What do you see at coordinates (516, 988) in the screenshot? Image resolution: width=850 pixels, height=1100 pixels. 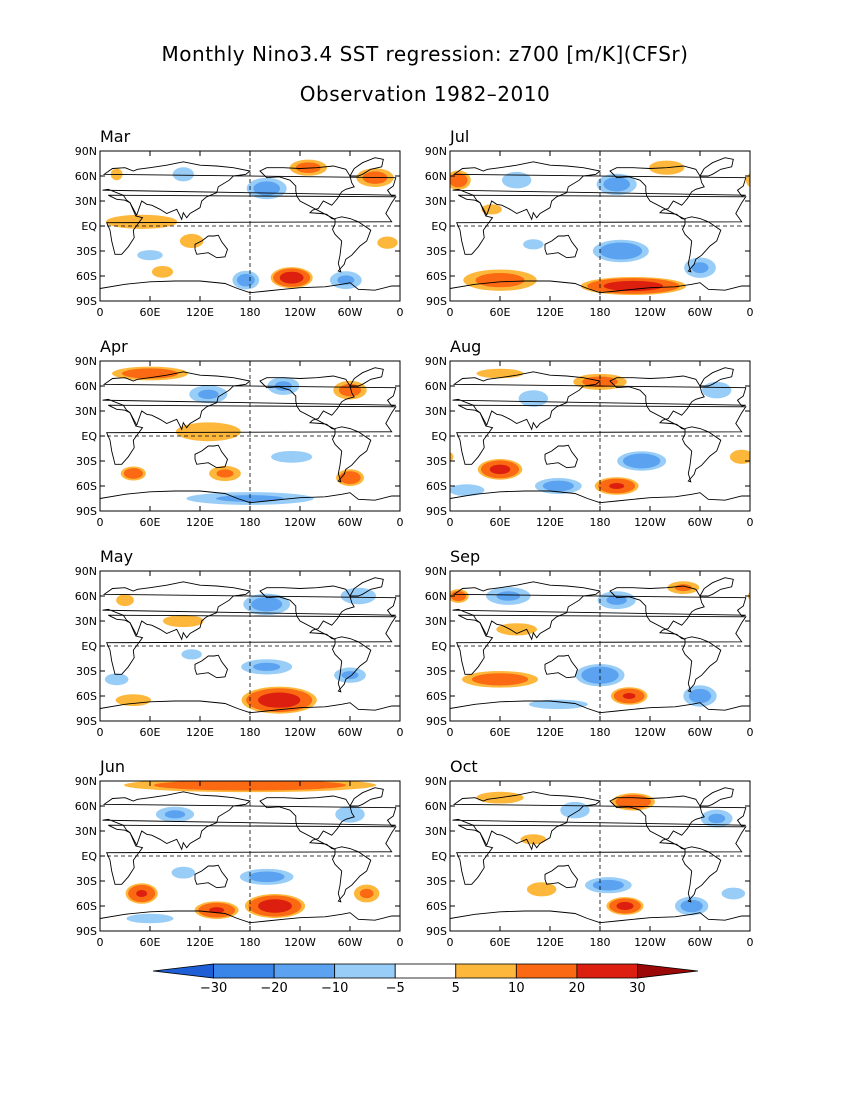 I see `colorbar-tick-label: 10` at bounding box center [516, 988].